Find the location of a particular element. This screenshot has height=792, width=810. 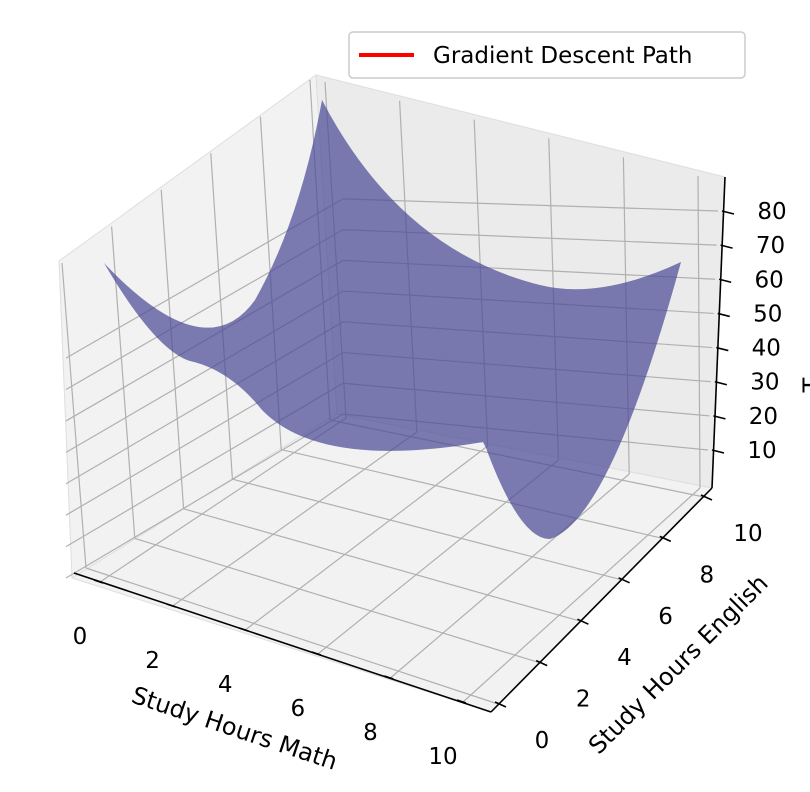

z-tick-label: 30 is located at coordinates (764, 383).